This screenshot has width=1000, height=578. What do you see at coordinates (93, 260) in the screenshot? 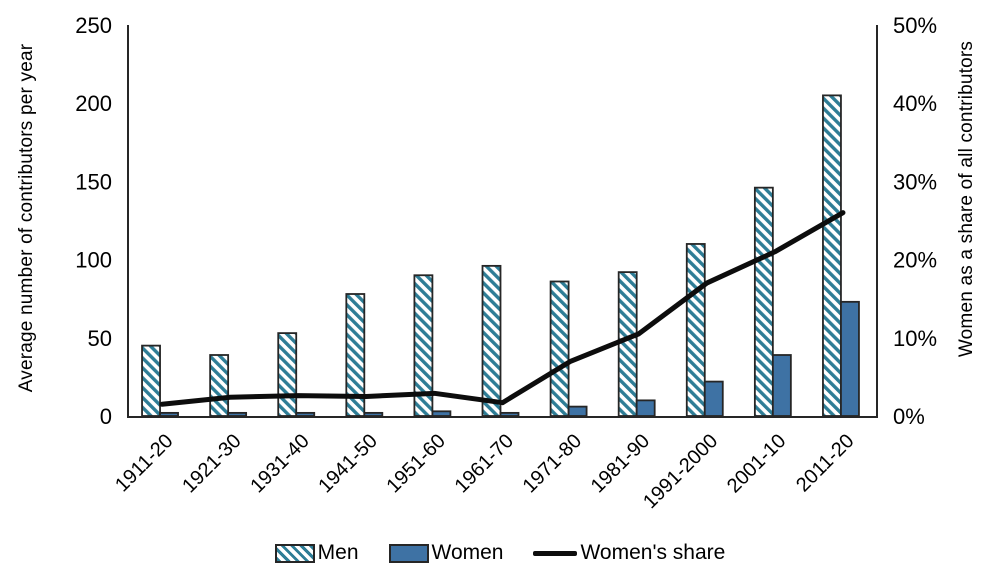
I see `left-axis-tick-label: 100` at bounding box center [93, 260].